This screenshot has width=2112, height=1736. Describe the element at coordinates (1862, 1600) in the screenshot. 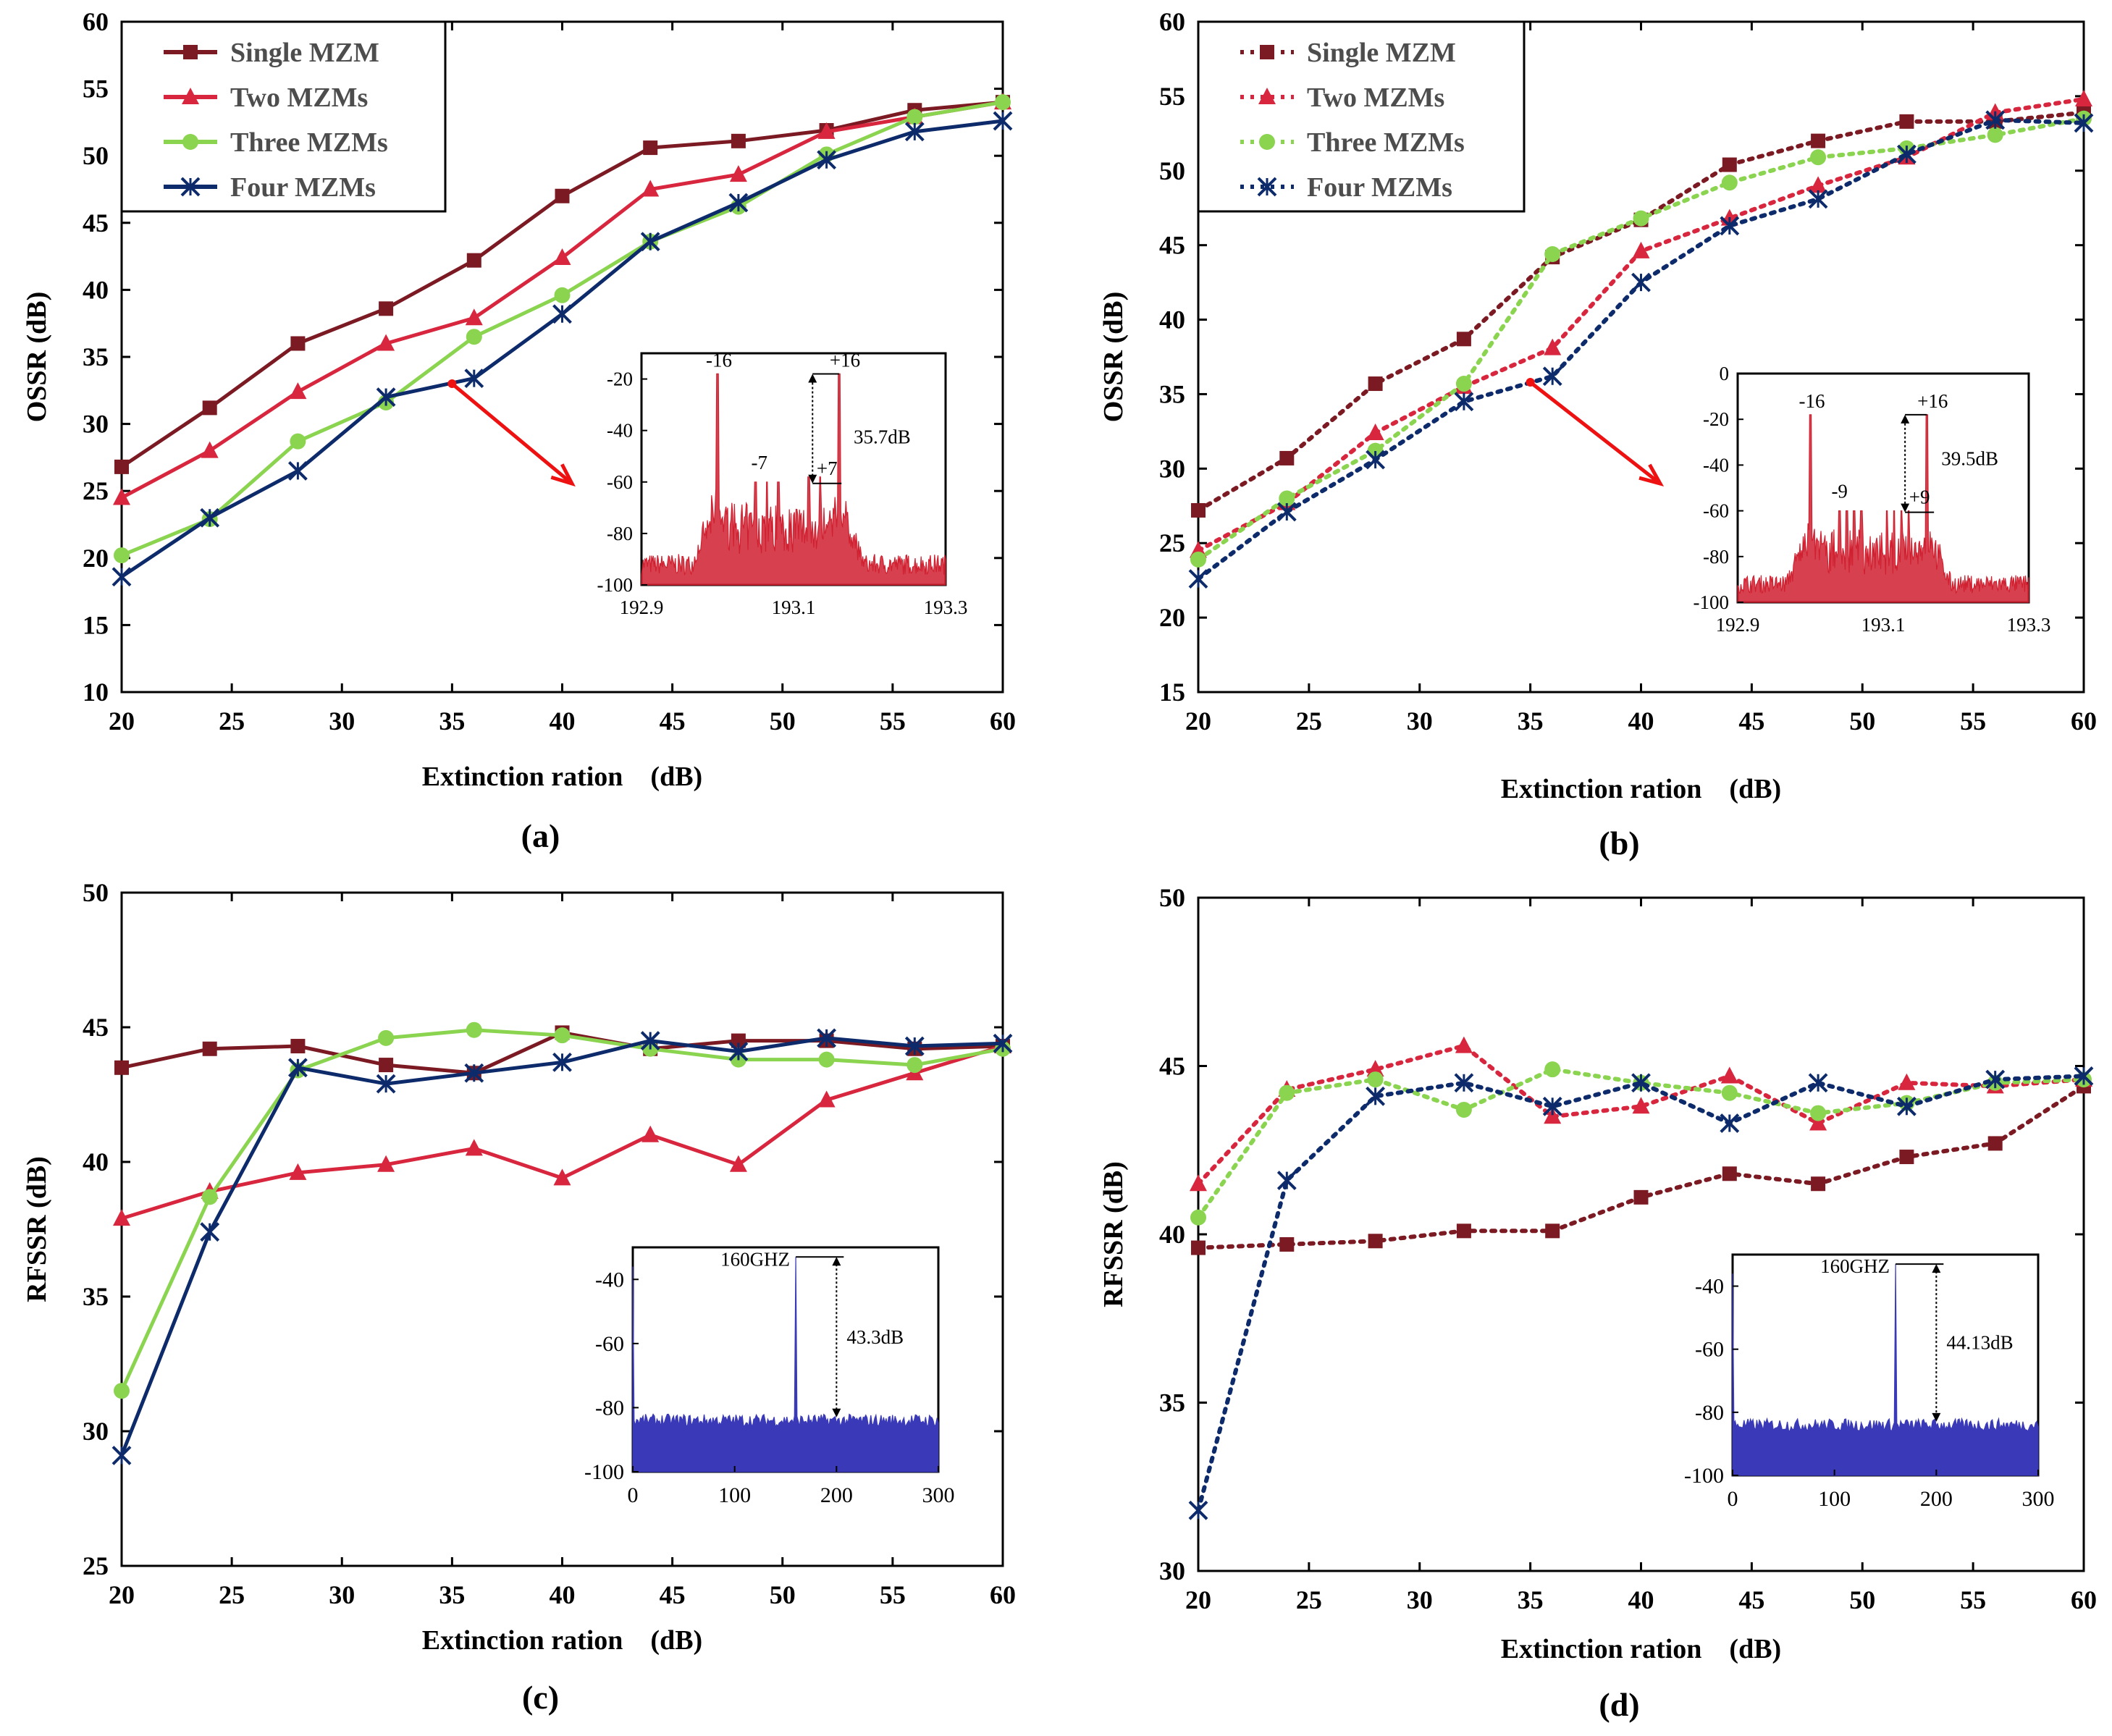

I see `xtick-label: 50` at that location.